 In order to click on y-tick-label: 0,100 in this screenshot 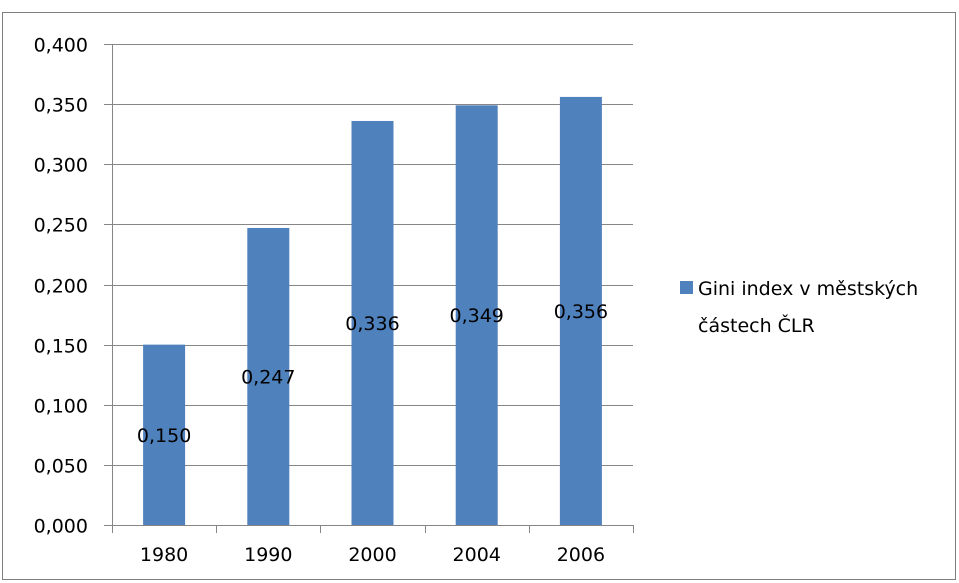, I will do `click(61, 407)`.